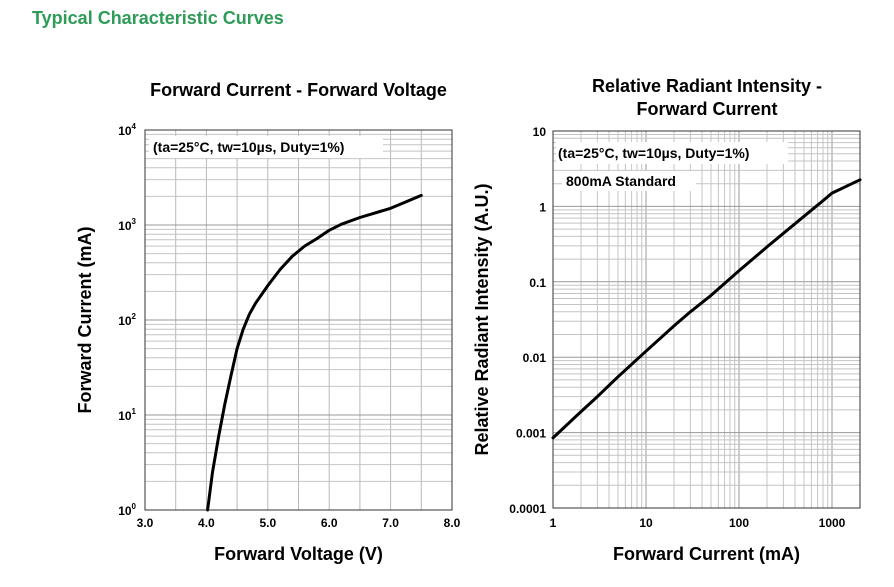  Describe the element at coordinates (832, 523) in the screenshot. I see `x-tick-label: 1000` at that location.